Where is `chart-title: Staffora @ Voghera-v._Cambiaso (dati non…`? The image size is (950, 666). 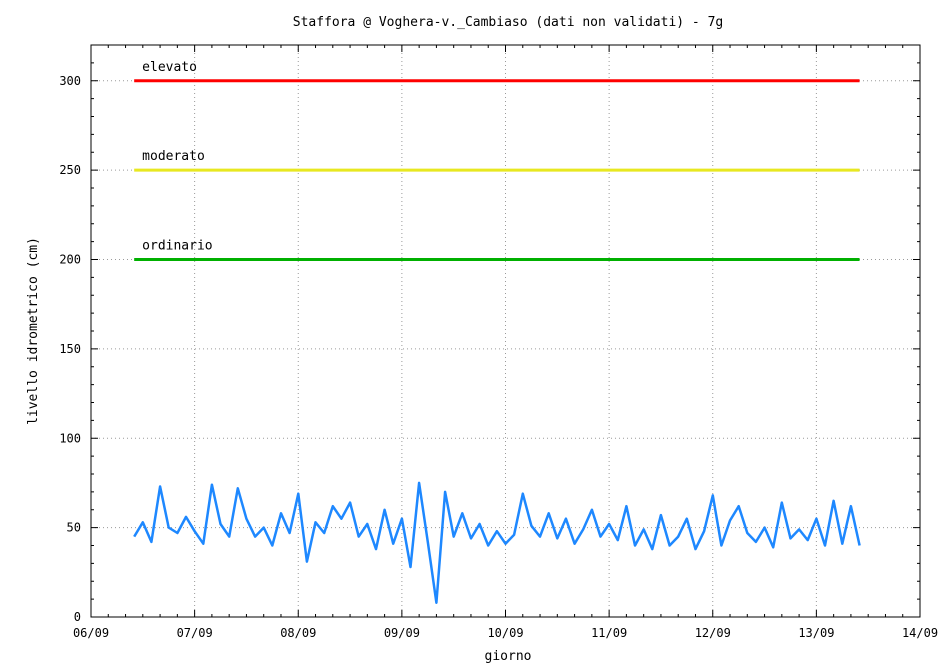 chart-title: Staffora @ Voghera-v._Cambiaso (dati non… is located at coordinates (508, 22).